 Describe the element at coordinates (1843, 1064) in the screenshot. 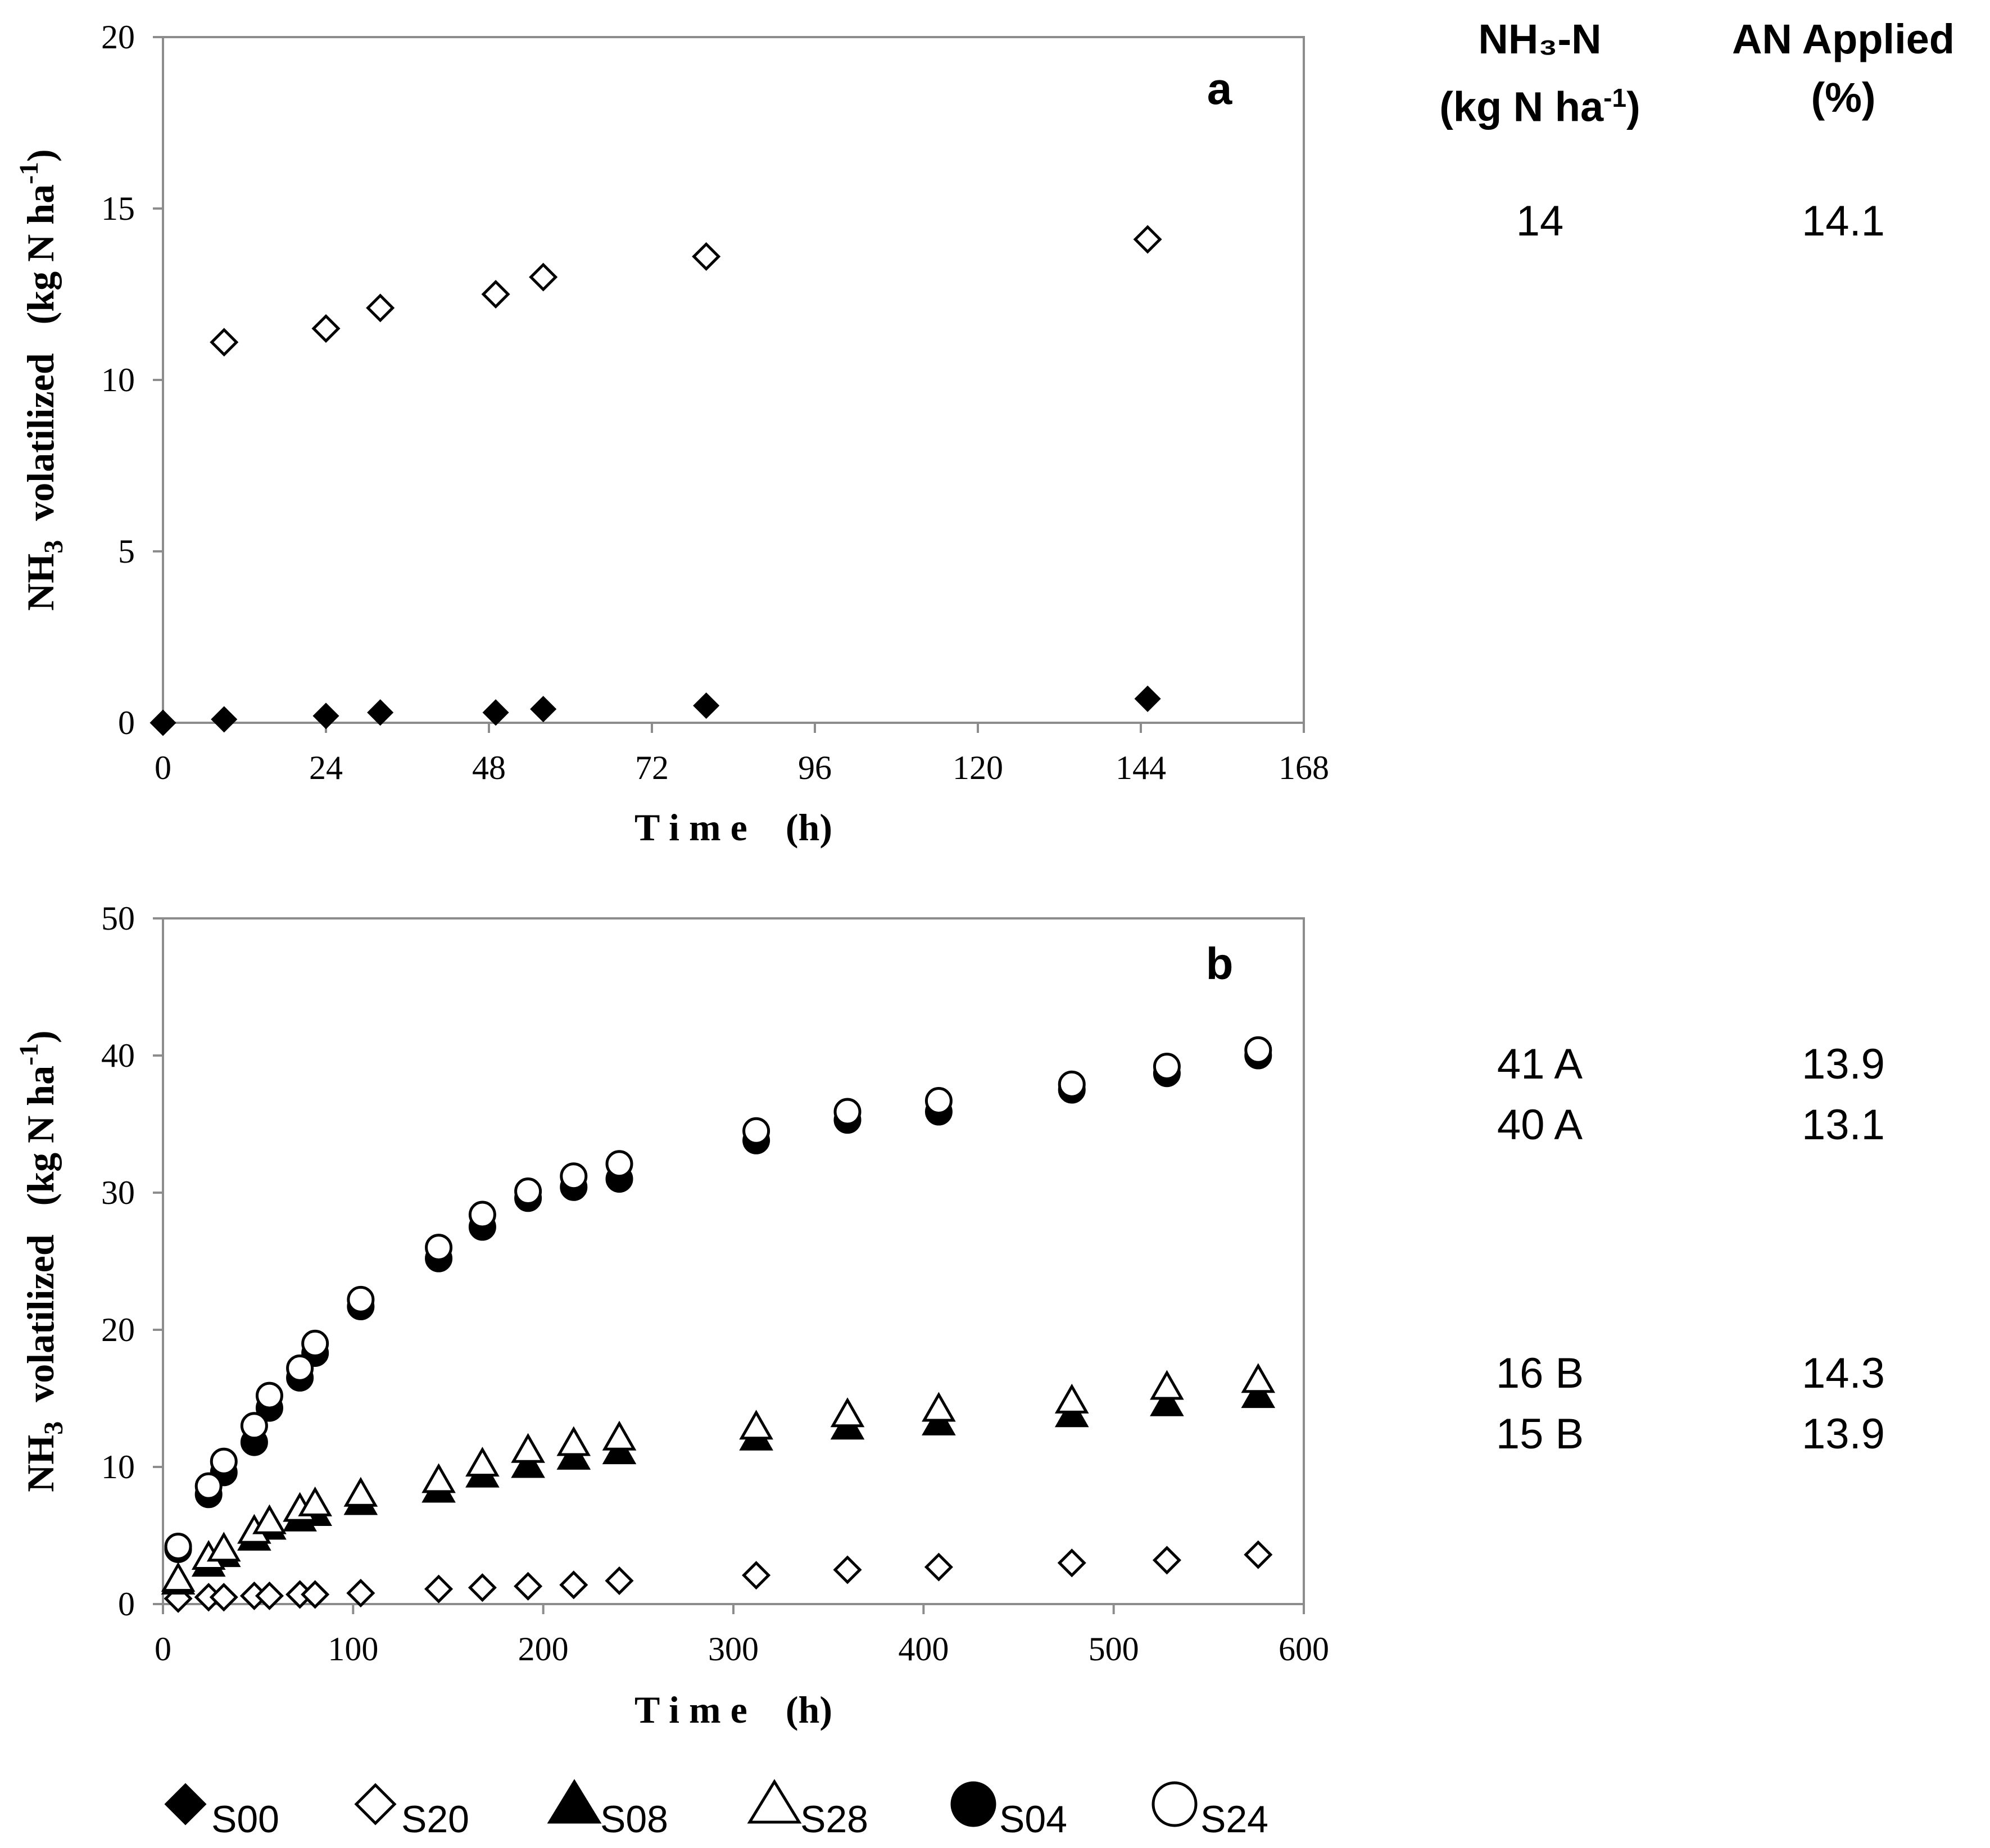

I see `panel-b-row-1-an: 13.9` at that location.